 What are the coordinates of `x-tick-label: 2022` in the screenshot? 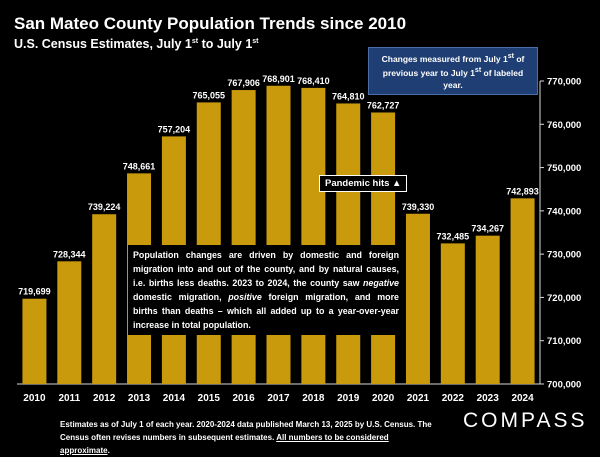 It's located at (453, 398).